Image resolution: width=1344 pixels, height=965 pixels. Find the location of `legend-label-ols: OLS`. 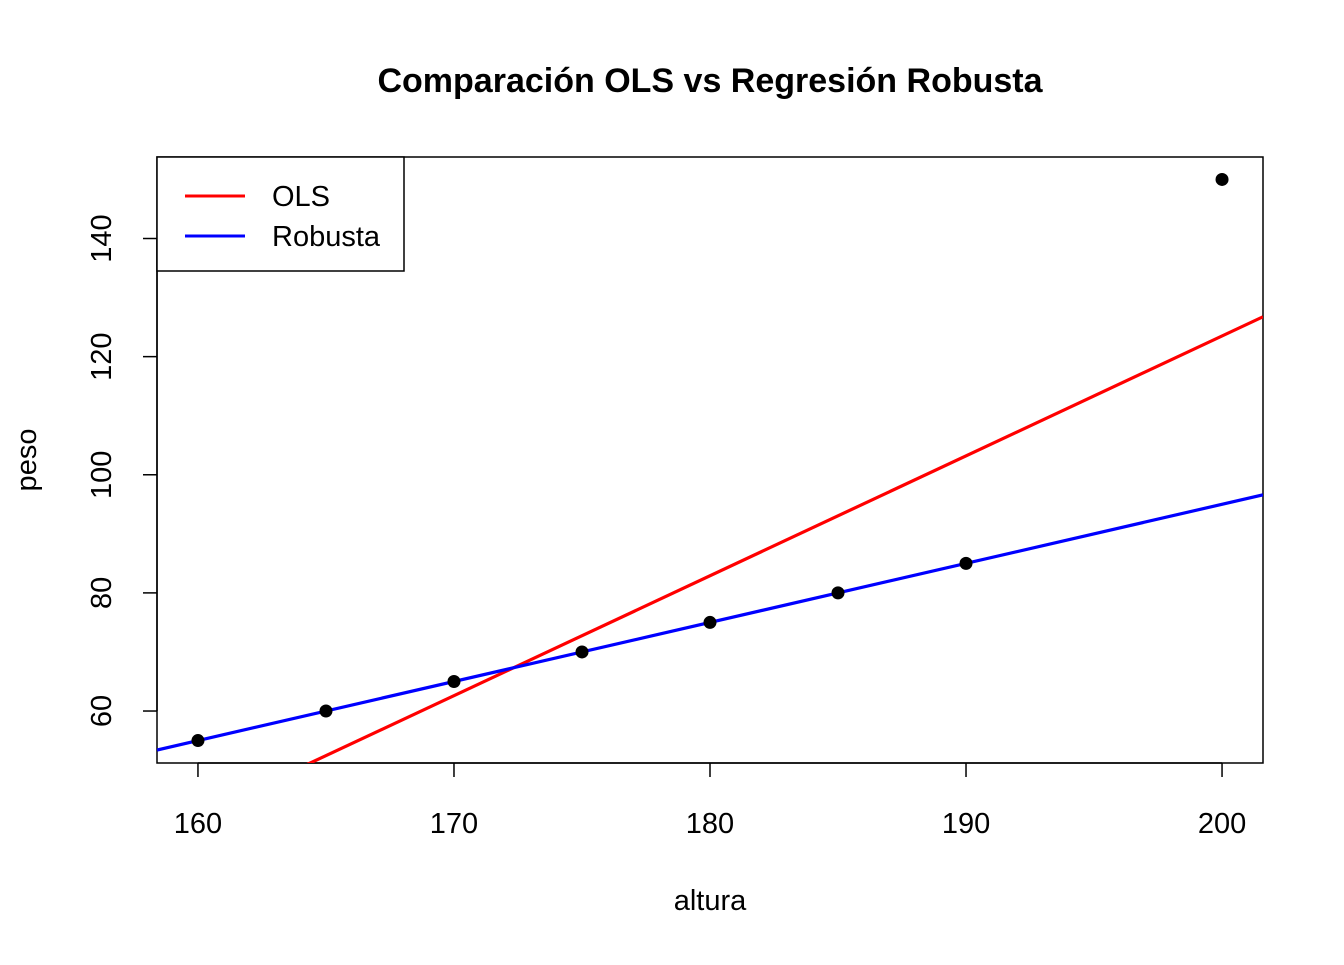

legend-label-ols: OLS is located at coordinates (301, 197).